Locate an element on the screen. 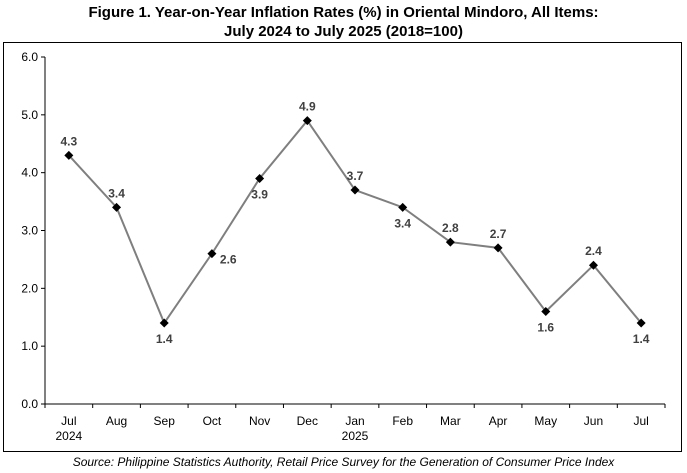 The height and width of the screenshot is (473, 687). y-tick-label: 6.0 is located at coordinates (29, 57).